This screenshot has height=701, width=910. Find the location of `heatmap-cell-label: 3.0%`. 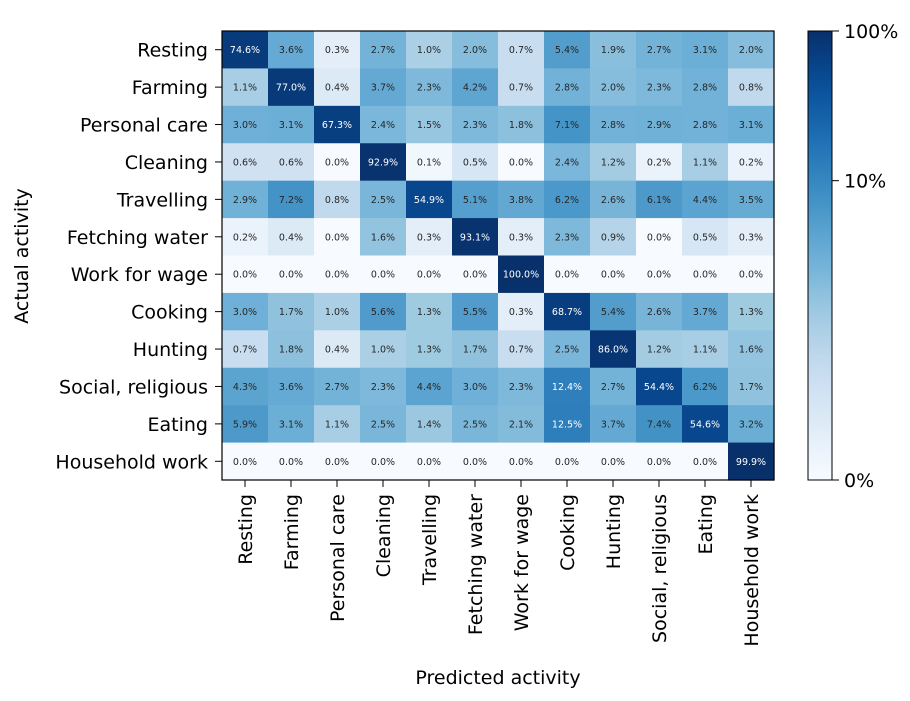

heatmap-cell-label: 3.0% is located at coordinates (475, 387).